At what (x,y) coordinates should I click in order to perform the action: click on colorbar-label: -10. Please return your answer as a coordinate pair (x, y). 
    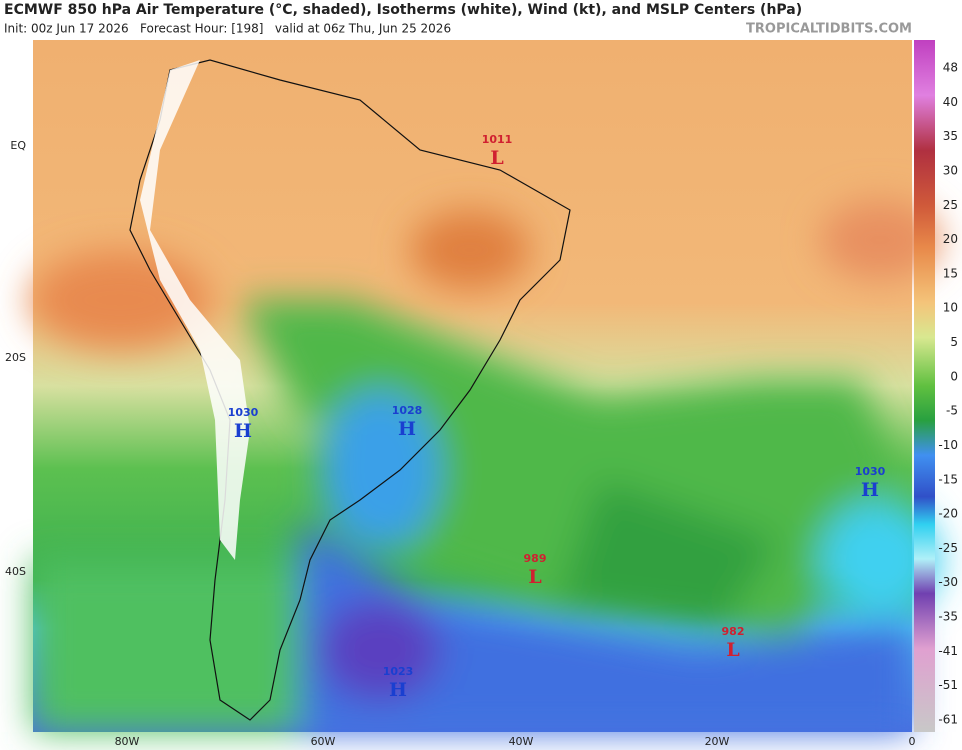
    Looking at the image, I should click on (948, 445).